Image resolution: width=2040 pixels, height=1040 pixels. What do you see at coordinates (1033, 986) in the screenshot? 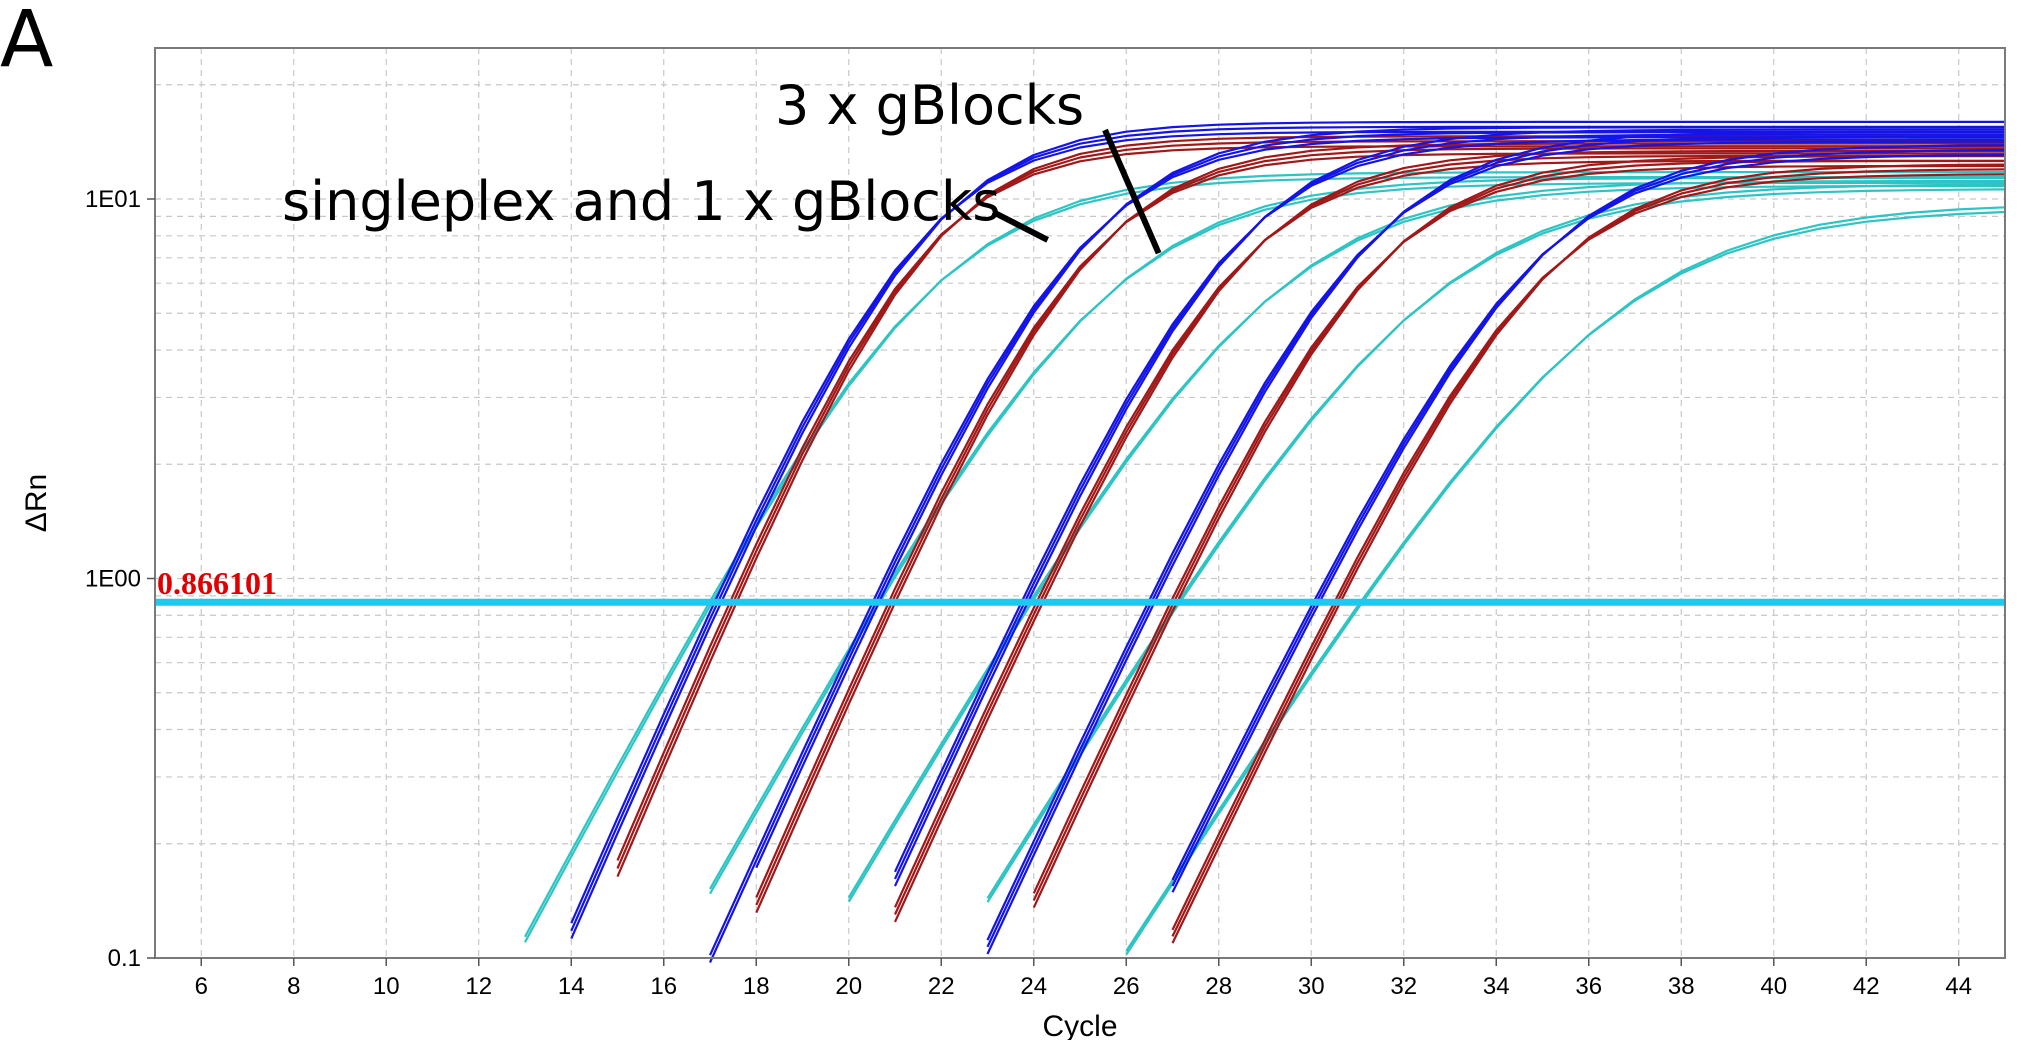
I see `x-tick-label: 24` at bounding box center [1033, 986].